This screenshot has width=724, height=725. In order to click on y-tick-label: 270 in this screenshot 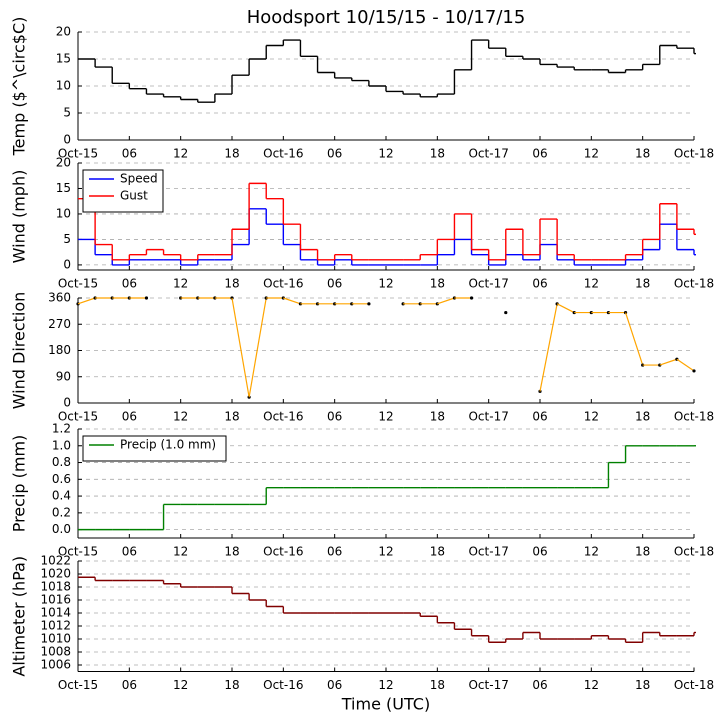, I will do `click(59, 324)`.